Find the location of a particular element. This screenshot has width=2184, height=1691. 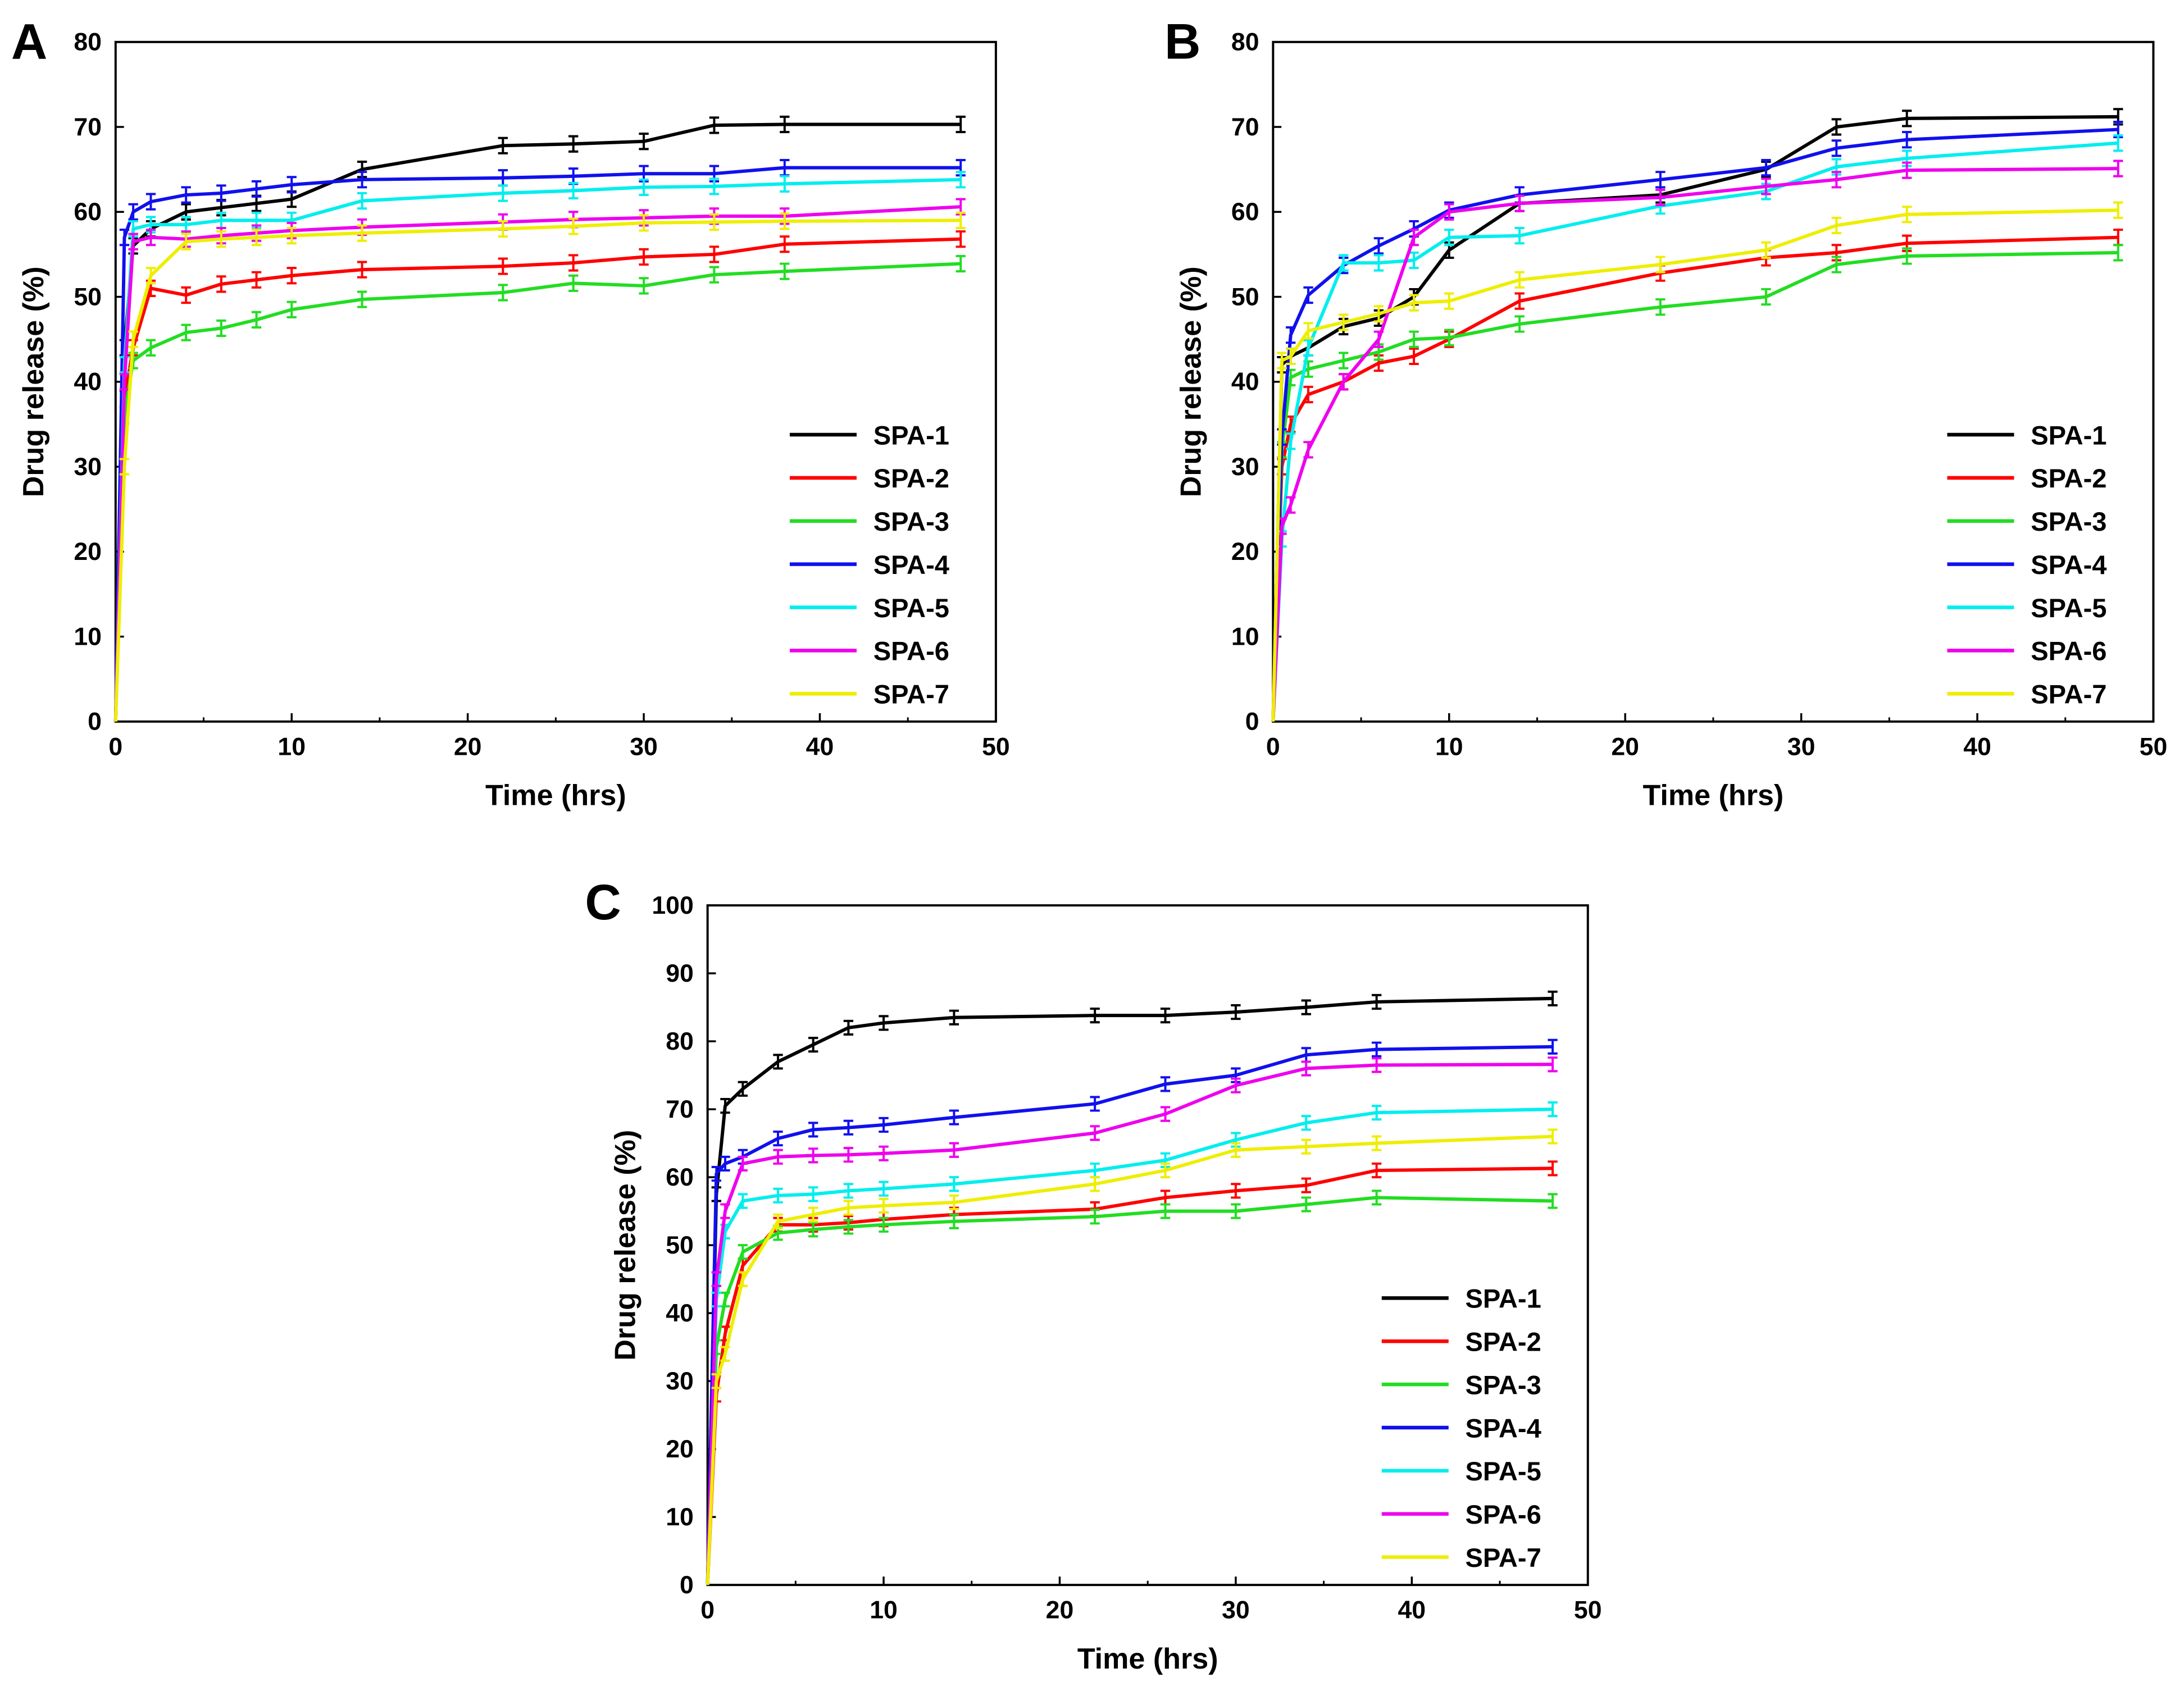

y-tick-label: 50 is located at coordinates (88, 297).